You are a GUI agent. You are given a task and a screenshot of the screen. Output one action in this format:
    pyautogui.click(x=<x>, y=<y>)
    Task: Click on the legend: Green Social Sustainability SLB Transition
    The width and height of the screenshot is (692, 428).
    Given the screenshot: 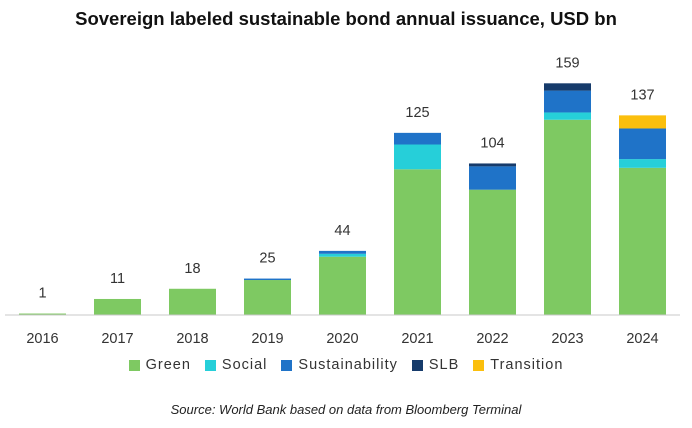 What is the action you would take?
    pyautogui.click(x=346, y=365)
    